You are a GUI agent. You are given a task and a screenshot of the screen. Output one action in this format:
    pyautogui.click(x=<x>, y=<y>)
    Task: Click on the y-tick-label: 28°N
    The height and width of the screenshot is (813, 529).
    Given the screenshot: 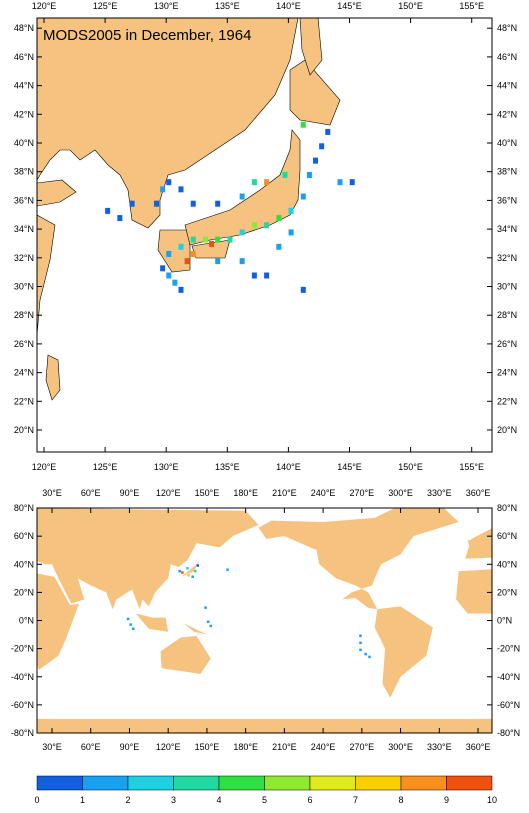 What is the action you would take?
    pyautogui.click(x=507, y=315)
    